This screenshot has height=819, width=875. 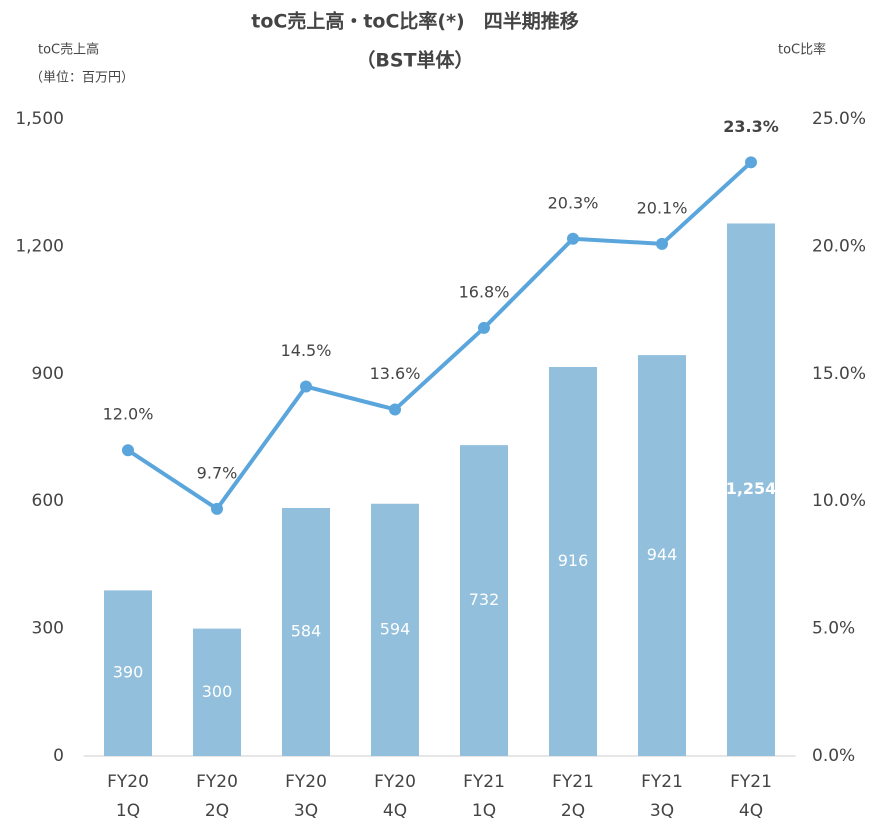 What do you see at coordinates (217, 472) in the screenshot?
I see `line-value-label: 9.7%` at bounding box center [217, 472].